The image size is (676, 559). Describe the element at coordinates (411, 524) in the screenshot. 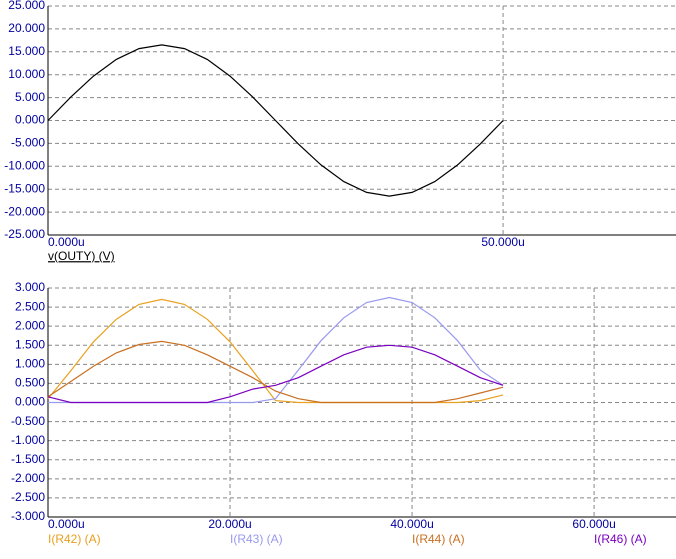

I see `x-tick-label: 40.000u` at that location.